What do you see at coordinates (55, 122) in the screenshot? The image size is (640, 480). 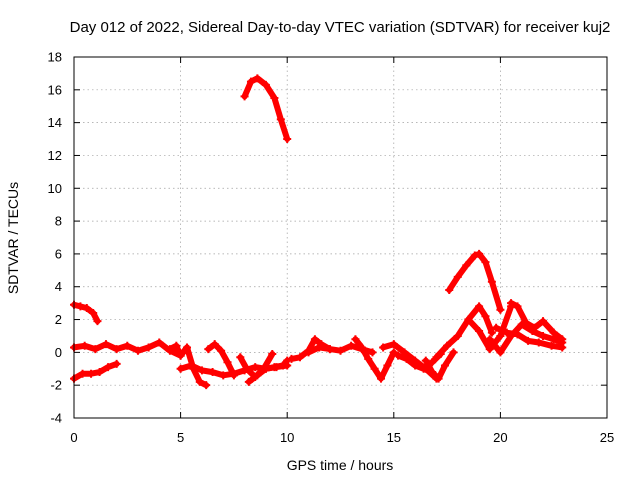 I see `y-tick-label: 14` at bounding box center [55, 122].